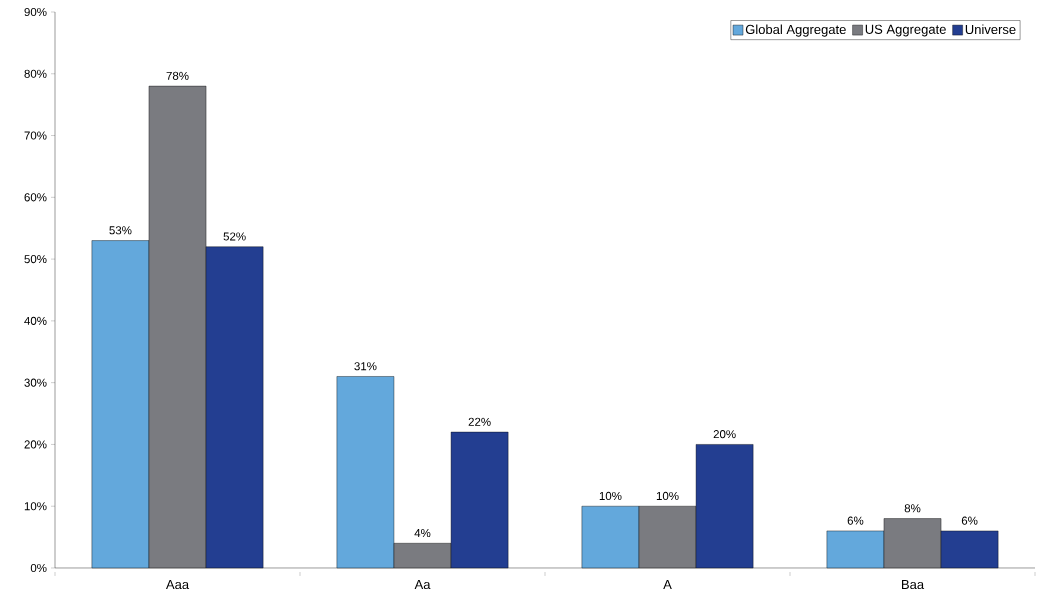  What do you see at coordinates (479, 421) in the screenshot?
I see `data-label: 22%` at bounding box center [479, 421].